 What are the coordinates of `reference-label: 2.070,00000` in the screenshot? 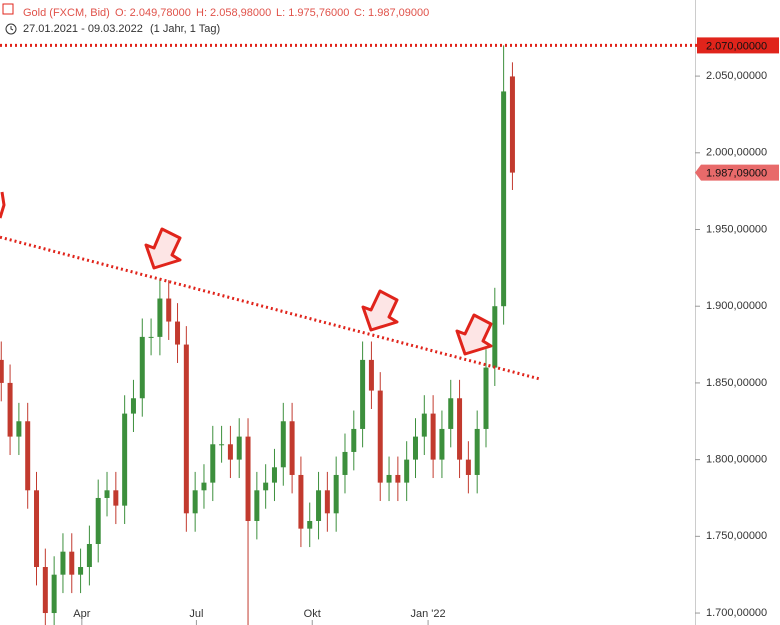 It's located at (736, 46).